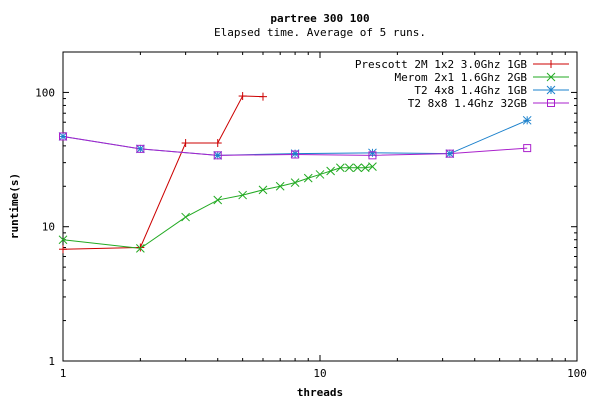 The height and width of the screenshot is (400, 600). I want to click on legend-label-4: T2 8x8 1.4Ghz 32GB, so click(468, 103).